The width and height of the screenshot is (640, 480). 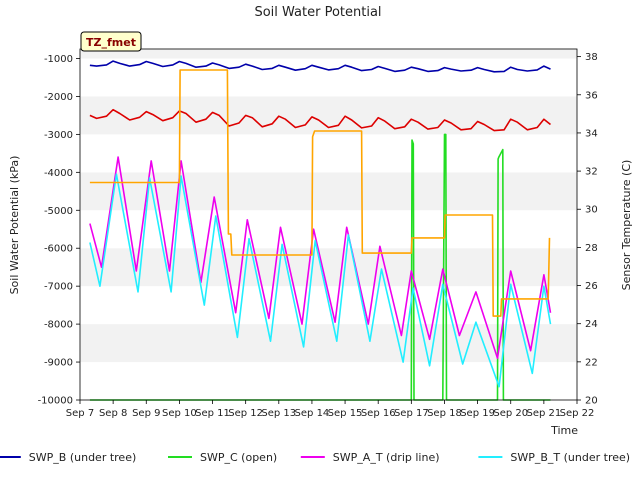 I want to click on x-tick-label: Sep 11, so click(x=212, y=413).